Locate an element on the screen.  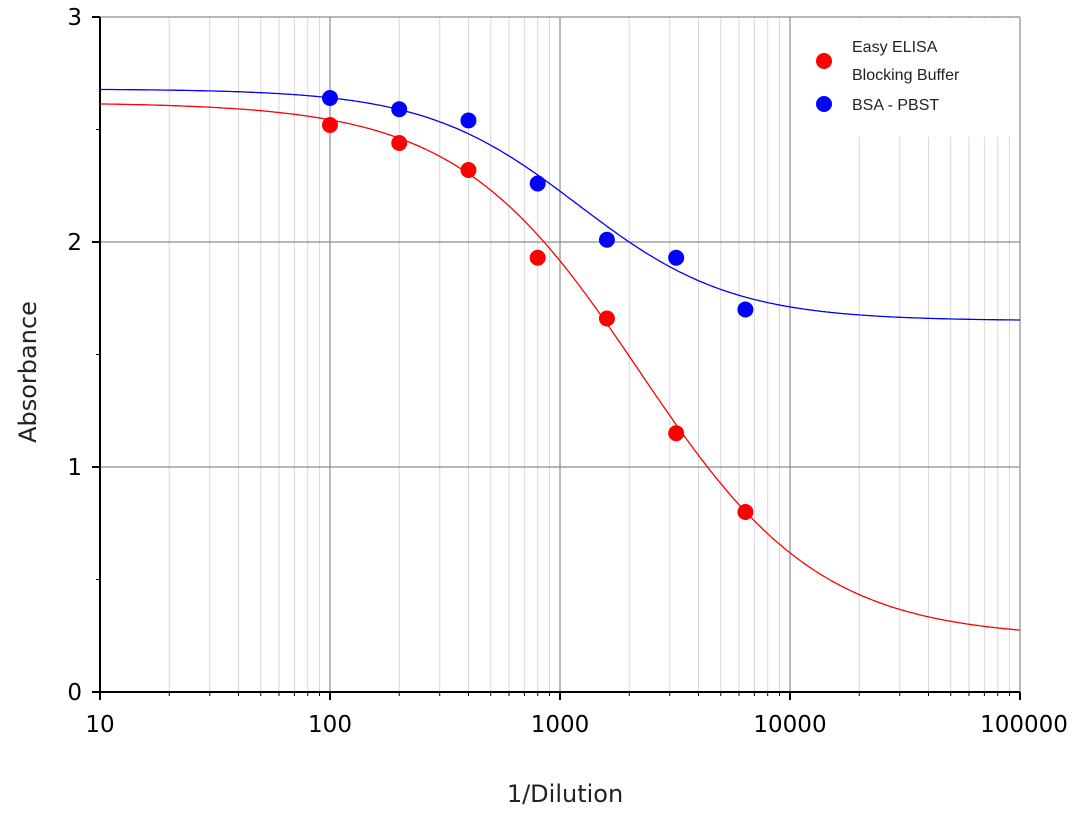
y-axis-label: Absorbance is located at coordinates (28, 372).